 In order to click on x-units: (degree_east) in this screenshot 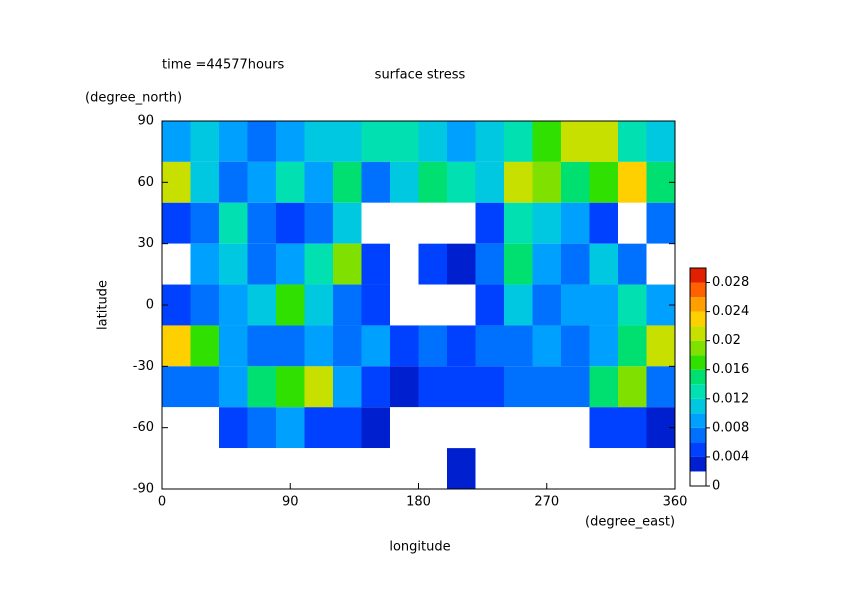, I will do `click(630, 522)`.